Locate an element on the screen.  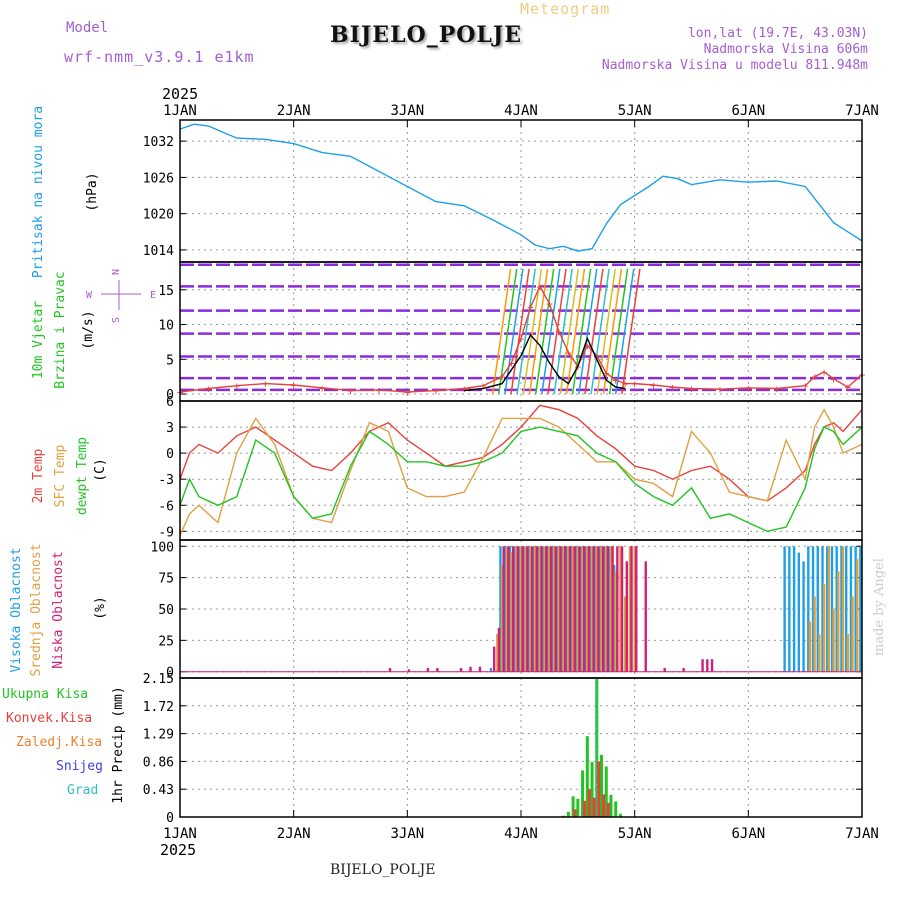
y-tick-label: 5 is located at coordinates (170, 360).